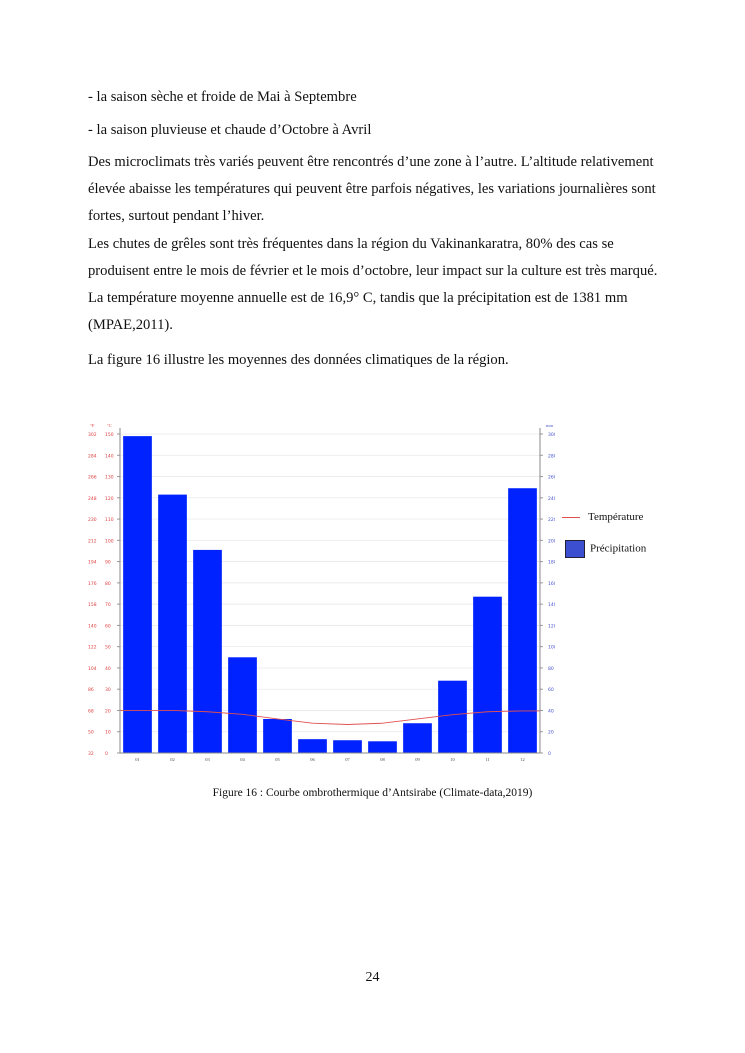 The width and height of the screenshot is (745, 1053). What do you see at coordinates (330, 717) in the screenshot?
I see `temperature-line` at bounding box center [330, 717].